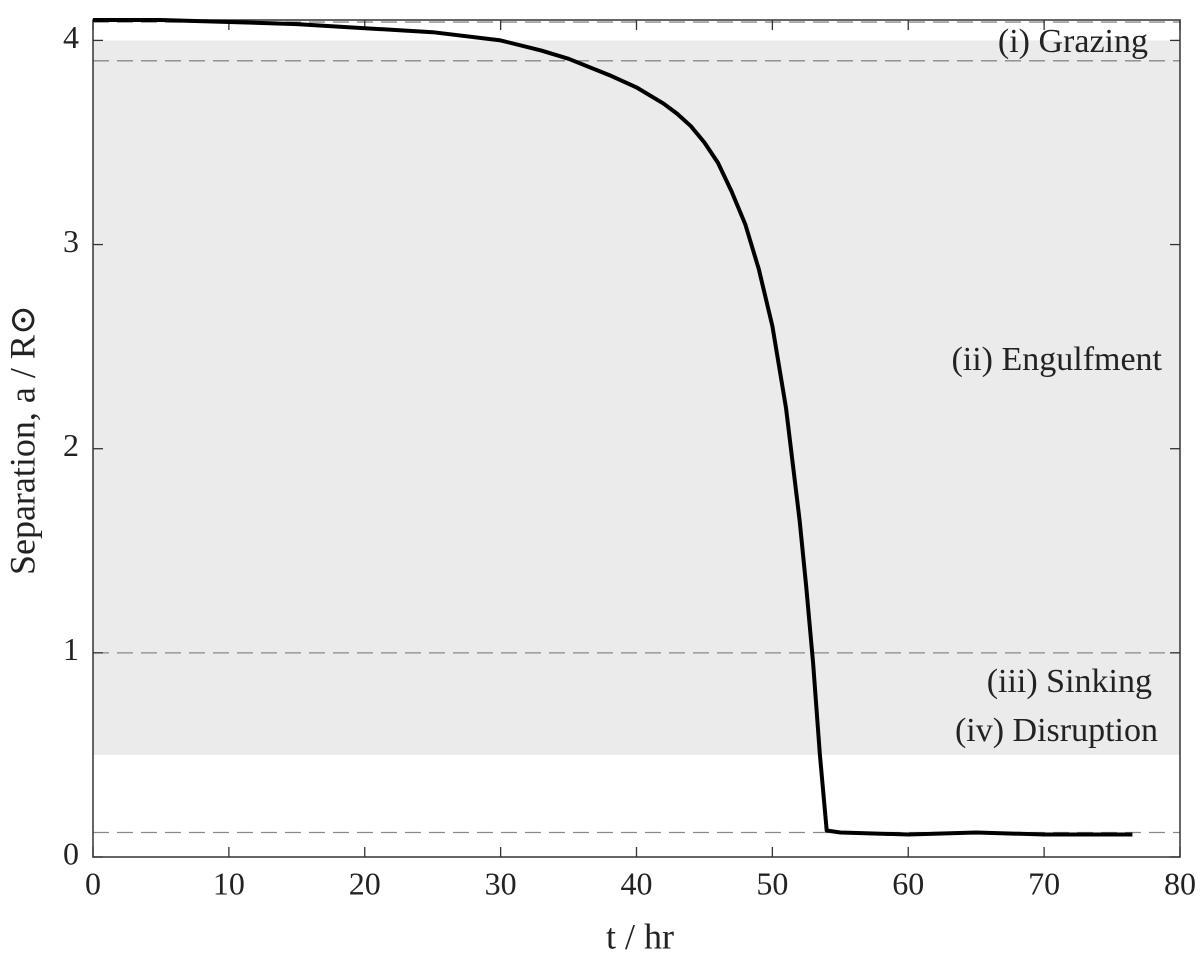 This screenshot has height=972, width=1200. What do you see at coordinates (501, 883) in the screenshot?
I see `x-tick-label: 30` at bounding box center [501, 883].